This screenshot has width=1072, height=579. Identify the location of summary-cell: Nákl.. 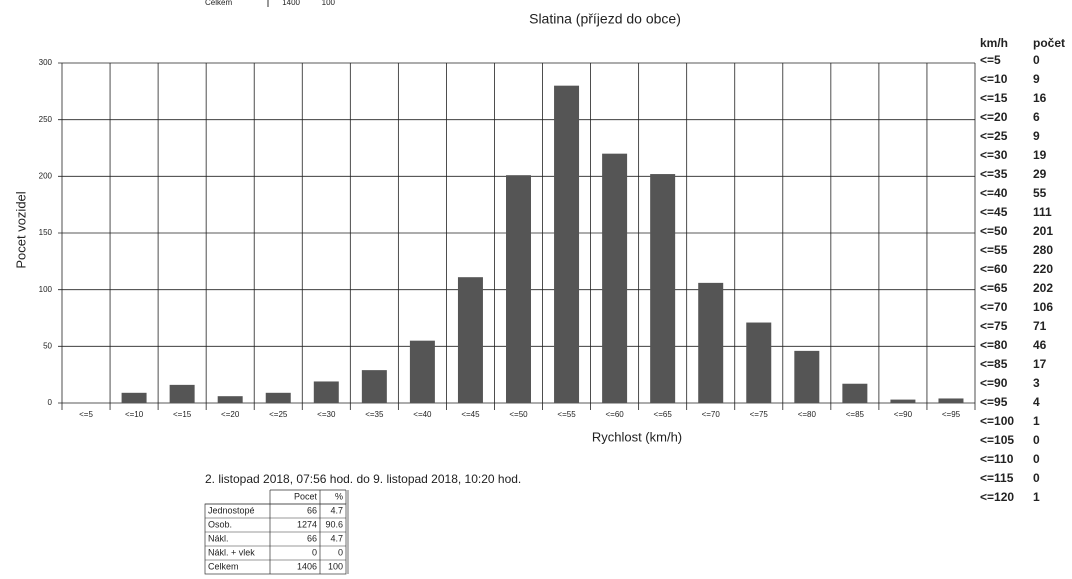
(218, 538).